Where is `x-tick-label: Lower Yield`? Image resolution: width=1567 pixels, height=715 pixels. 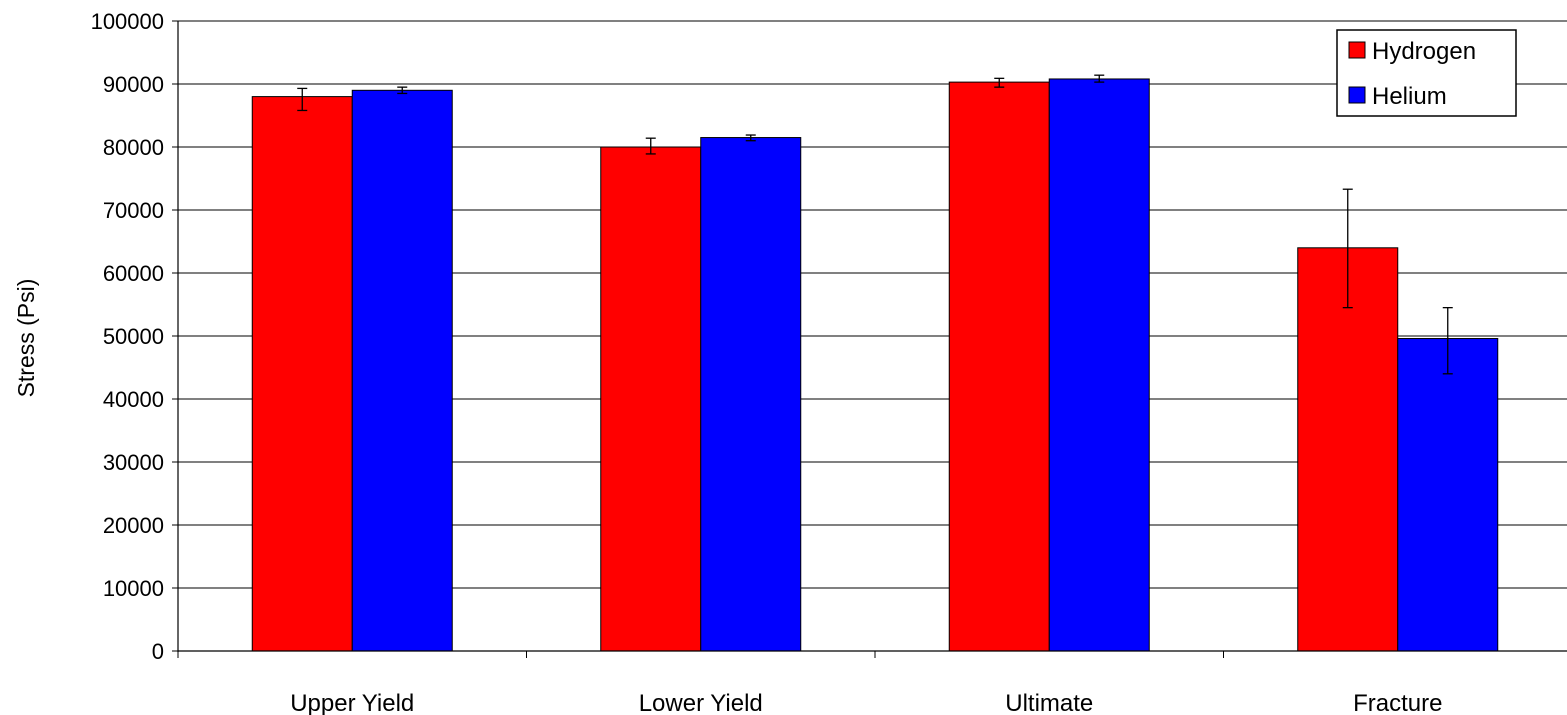
x-tick-label: Lower Yield is located at coordinates (701, 702).